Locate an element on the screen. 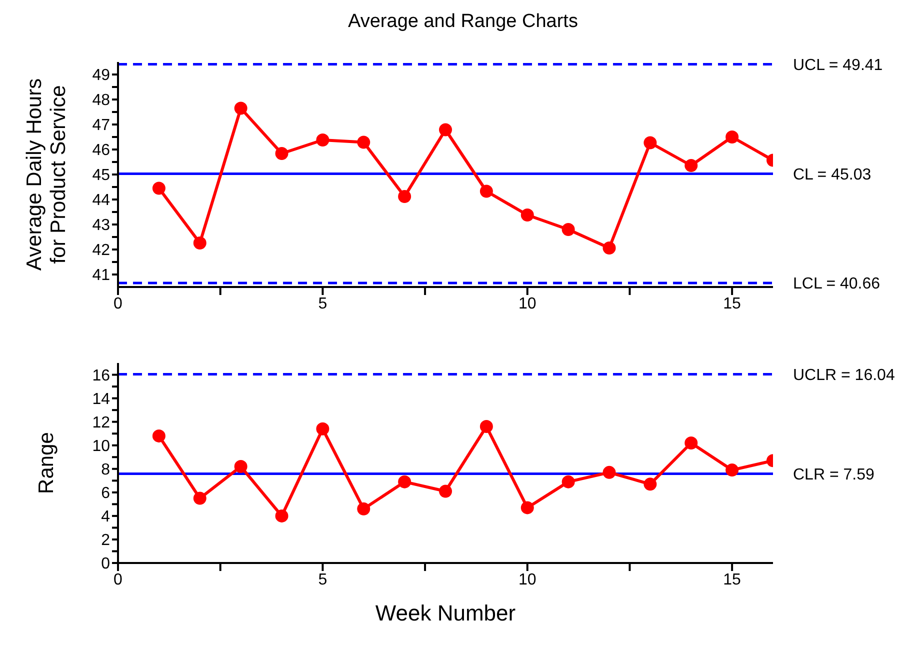 This screenshot has height=665, width=907. y-tick-label: 12 is located at coordinates (101, 423).